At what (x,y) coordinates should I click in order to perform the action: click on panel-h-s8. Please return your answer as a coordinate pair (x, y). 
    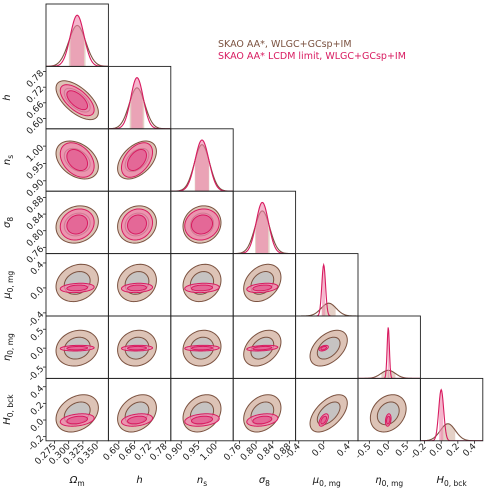
    Looking at the image, I should click on (137, 224).